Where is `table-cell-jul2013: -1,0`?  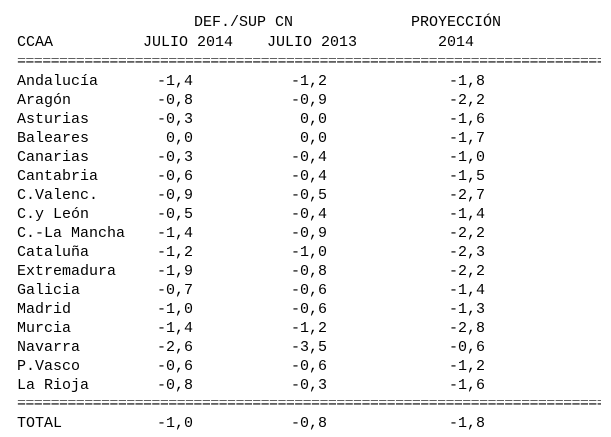 table-cell-jul2013: -1,0 is located at coordinates (308, 252).